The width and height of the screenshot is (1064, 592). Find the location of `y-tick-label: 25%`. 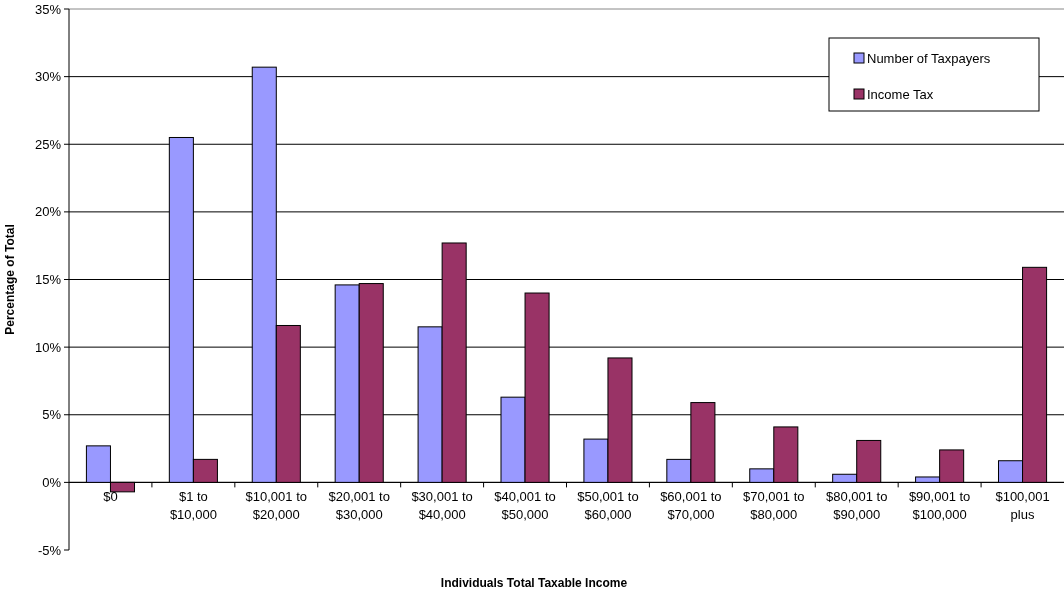

y-tick-label: 25% is located at coordinates (48, 144).